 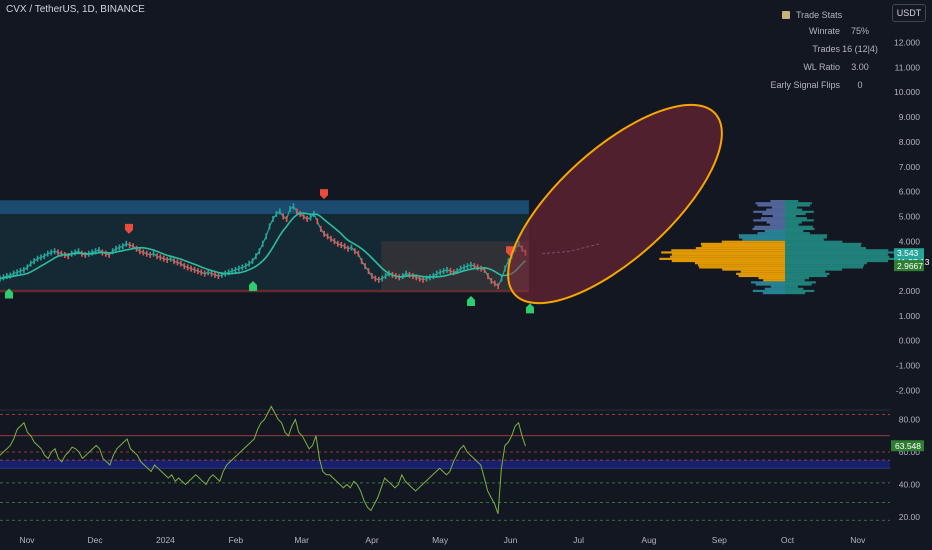 I want to click on x-tick-label: Oct, so click(x=788, y=540).